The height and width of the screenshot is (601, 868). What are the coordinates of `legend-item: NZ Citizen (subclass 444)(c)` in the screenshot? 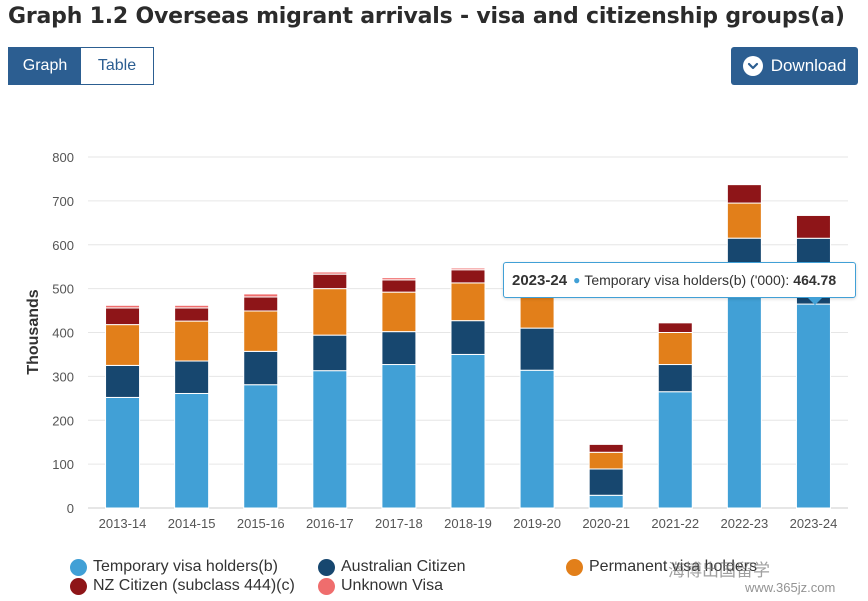 It's located at (182, 586).